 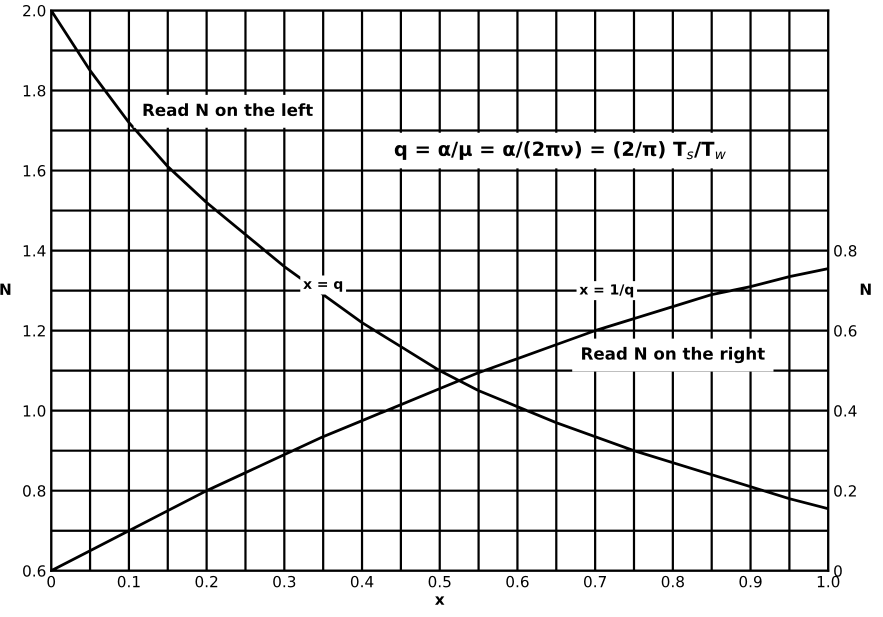 What do you see at coordinates (845, 491) in the screenshot?
I see `y2-tick-label: 0.2` at bounding box center [845, 491].